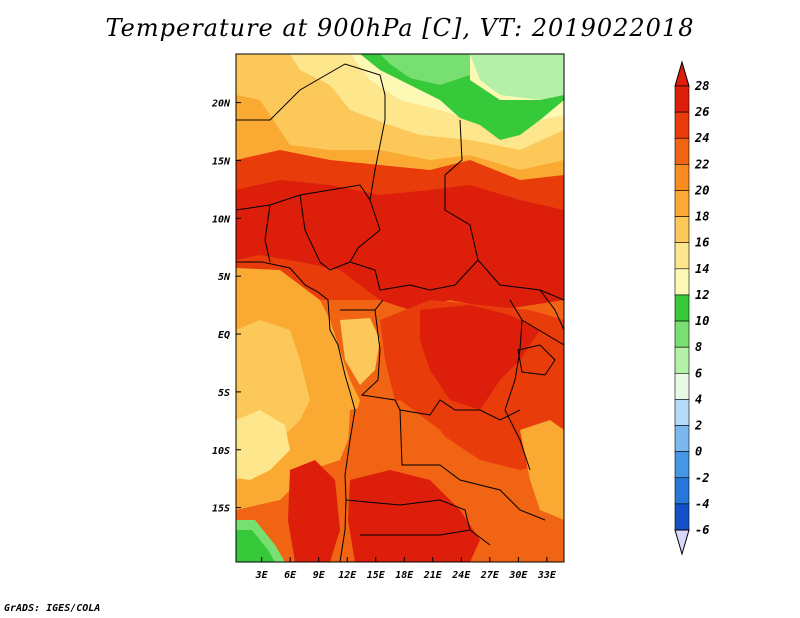  What do you see at coordinates (377, 163) in the screenshot?
I see `boundary-libya-chad` at bounding box center [377, 163].